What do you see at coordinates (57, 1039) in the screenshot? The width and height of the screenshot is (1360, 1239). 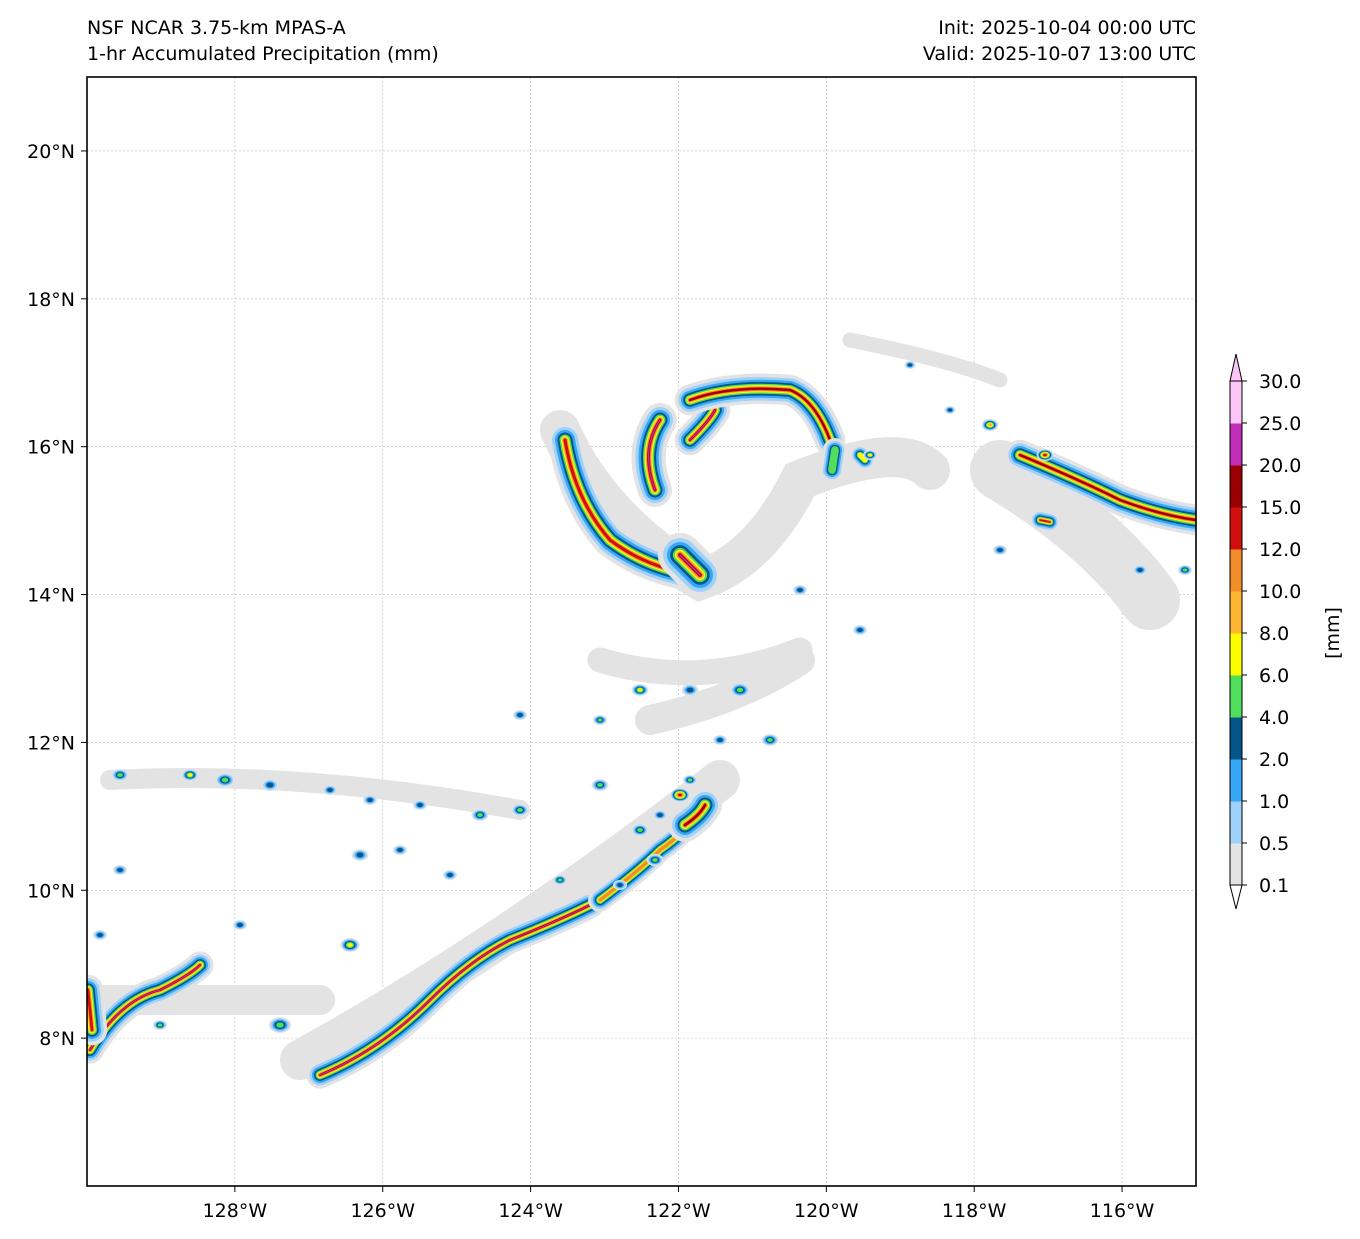 I see `lat-tick-label: 8°N` at bounding box center [57, 1039].